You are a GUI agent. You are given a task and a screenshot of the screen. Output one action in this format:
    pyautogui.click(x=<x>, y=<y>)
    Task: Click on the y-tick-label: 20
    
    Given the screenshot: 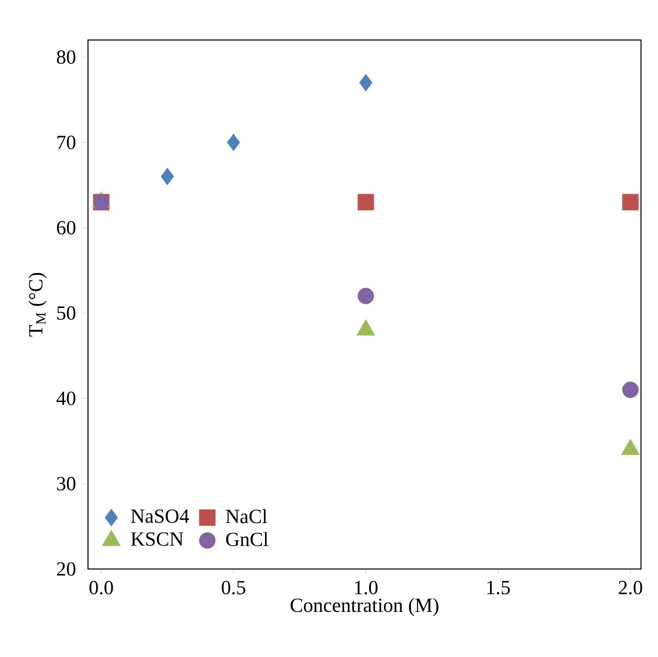 What is the action you would take?
    pyautogui.click(x=66, y=569)
    